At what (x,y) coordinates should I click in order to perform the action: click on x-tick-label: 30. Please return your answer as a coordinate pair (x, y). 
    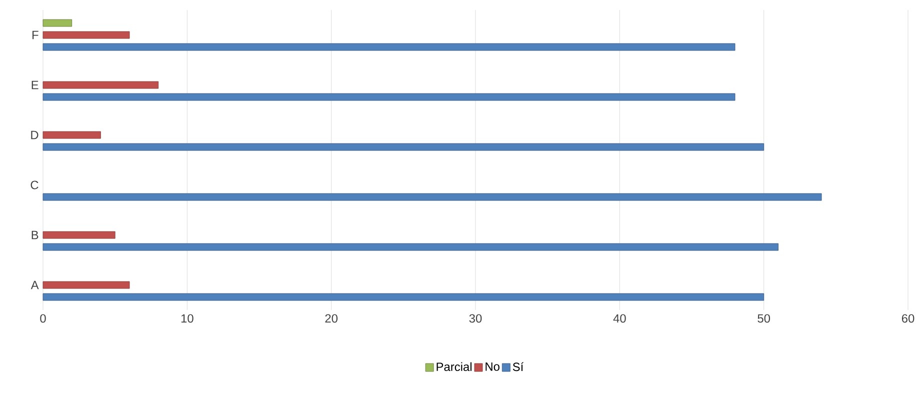
    Looking at the image, I should click on (475, 318).